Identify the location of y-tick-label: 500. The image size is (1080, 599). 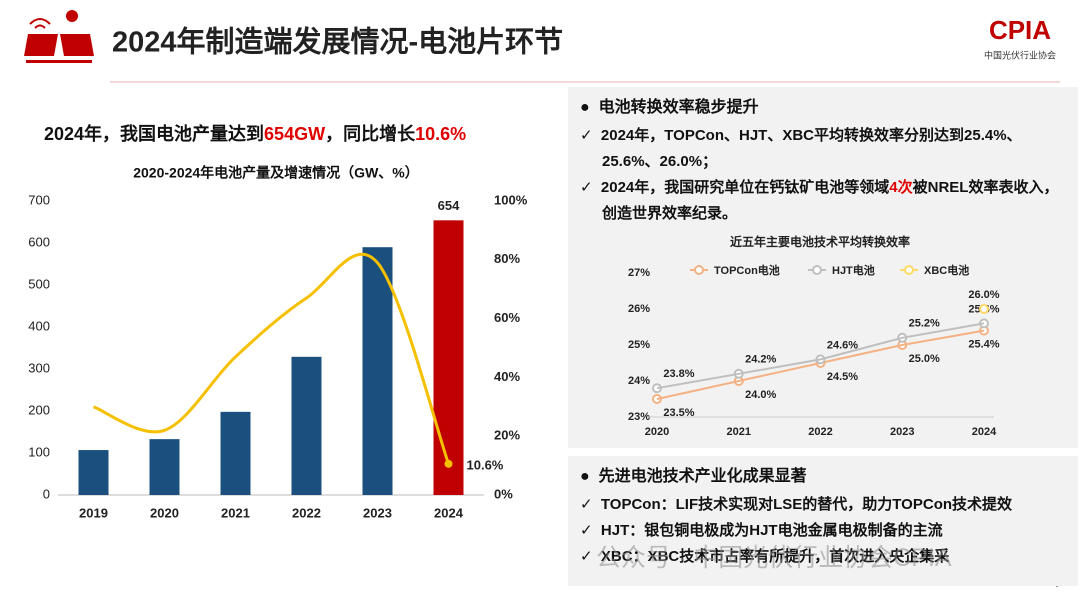
(39, 283).